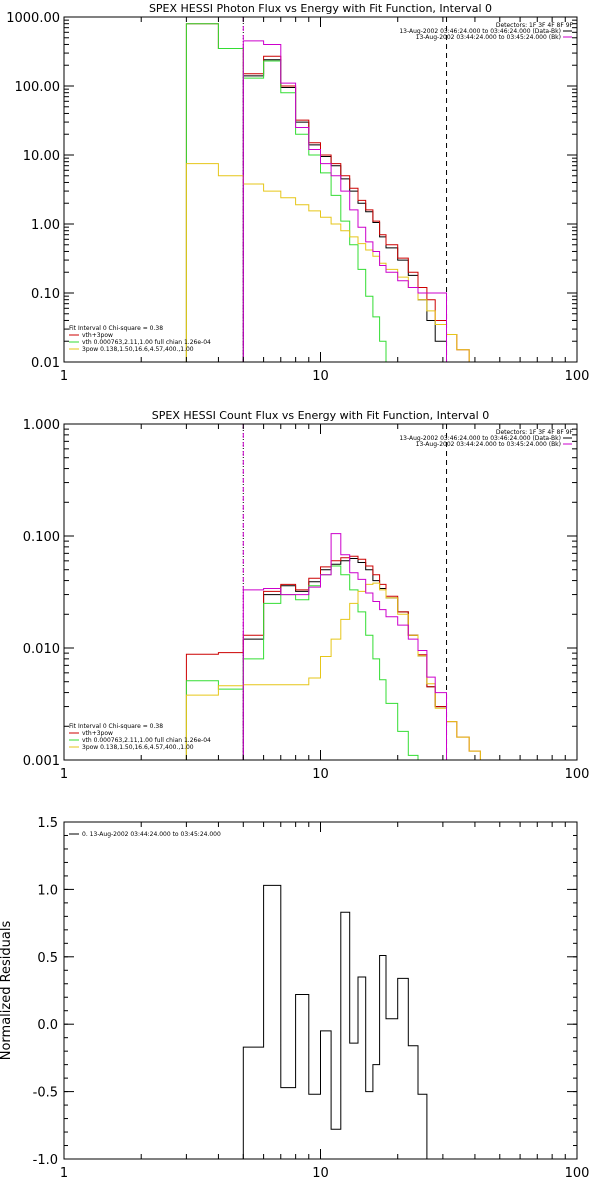  Describe the element at coordinates (41, 761) in the screenshot. I see `y-tick-label: 0.001` at that location.